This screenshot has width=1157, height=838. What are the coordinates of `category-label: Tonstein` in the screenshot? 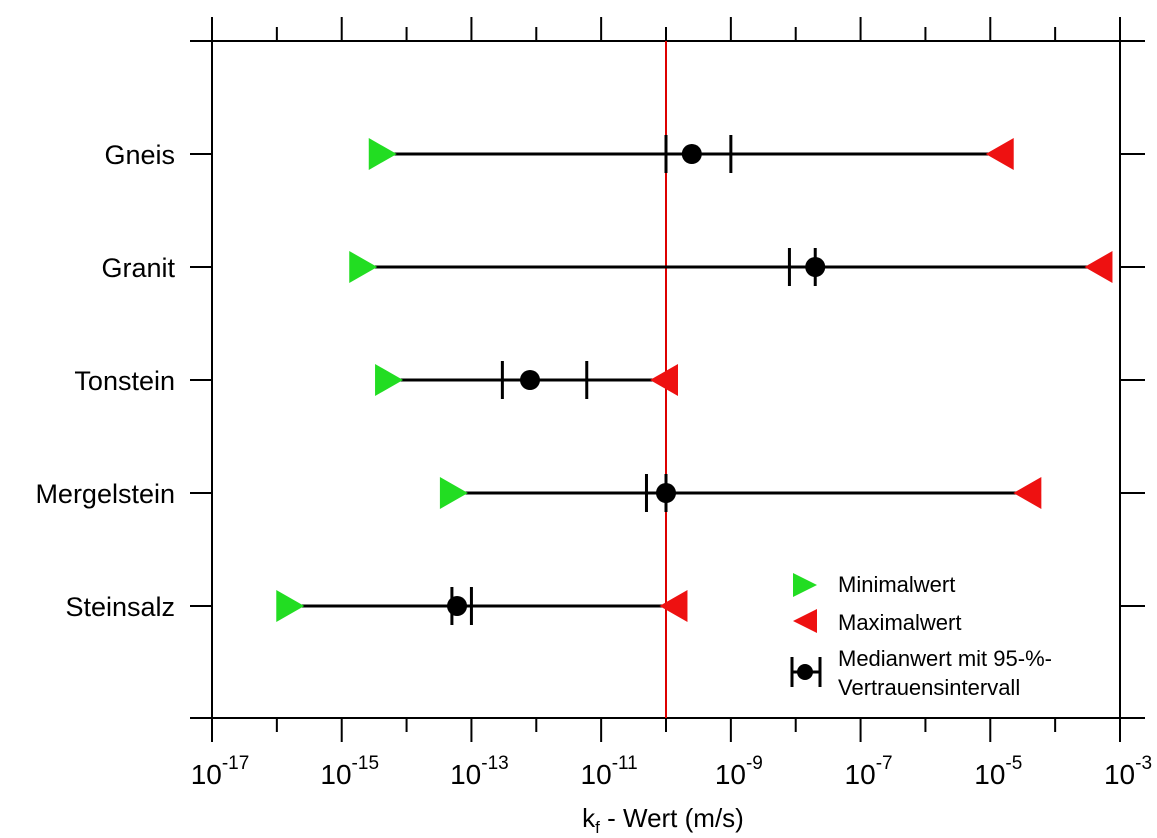 It's located at (124, 381).